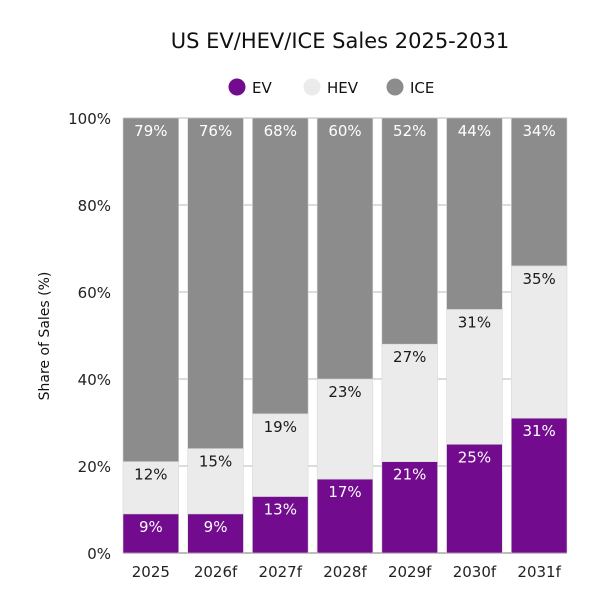 The height and width of the screenshot is (611, 607). What do you see at coordinates (280, 509) in the screenshot?
I see `data-label-ev: 13%` at bounding box center [280, 509].